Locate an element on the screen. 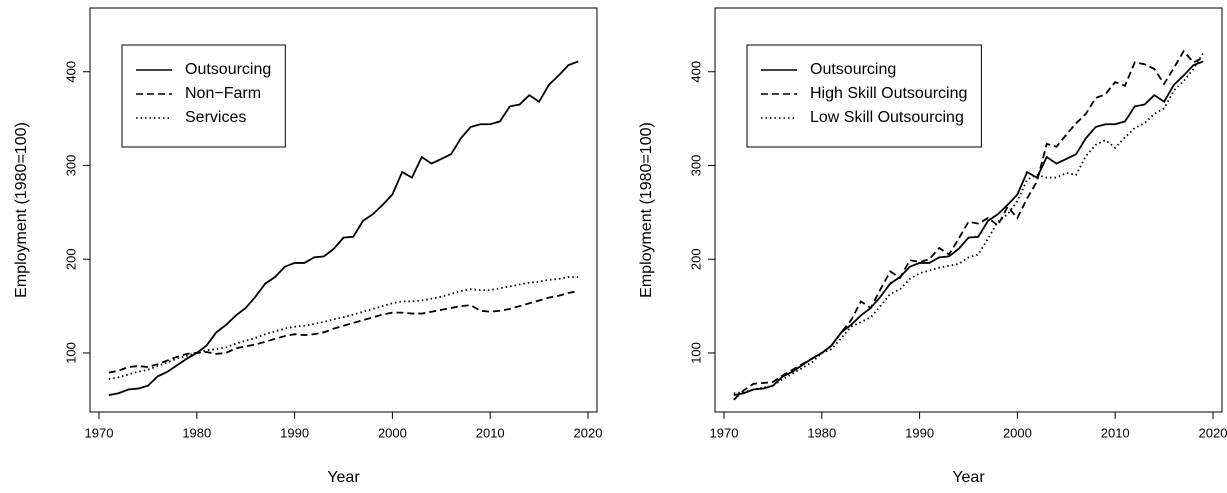  legend: Outsourcing Non−Farm Services is located at coordinates (203, 96).